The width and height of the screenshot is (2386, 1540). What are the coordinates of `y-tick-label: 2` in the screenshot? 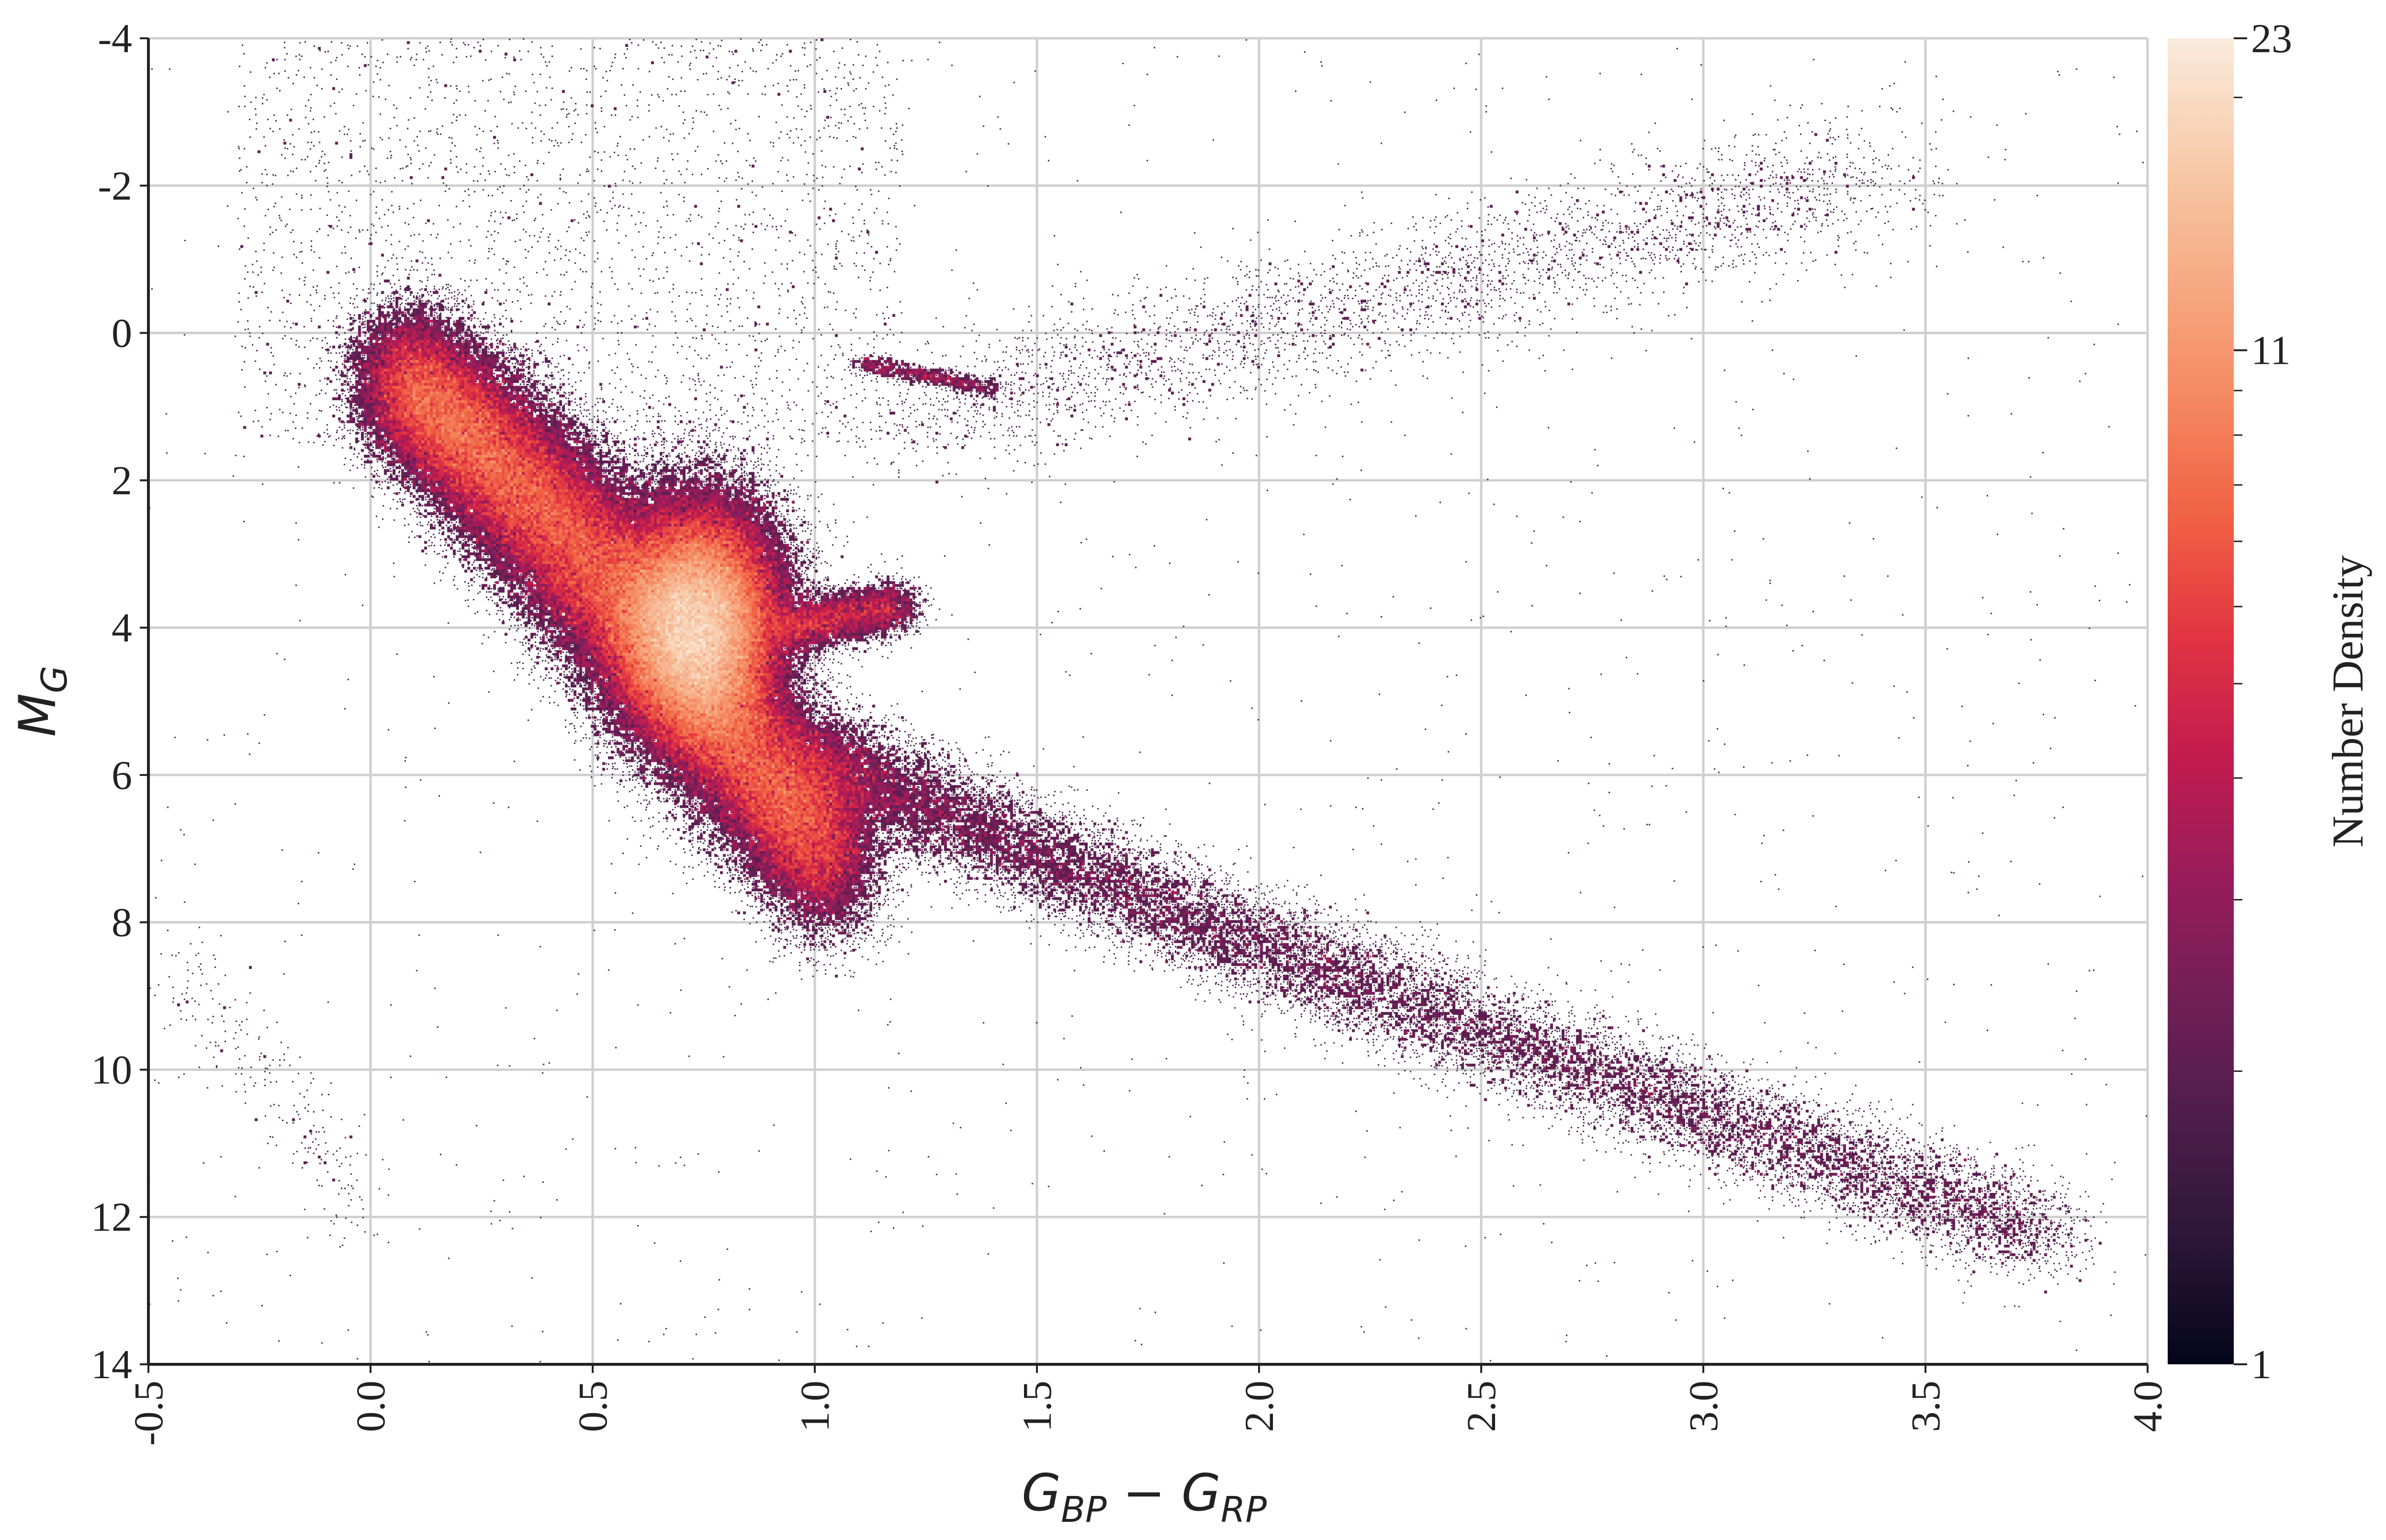 It's located at (122, 480).